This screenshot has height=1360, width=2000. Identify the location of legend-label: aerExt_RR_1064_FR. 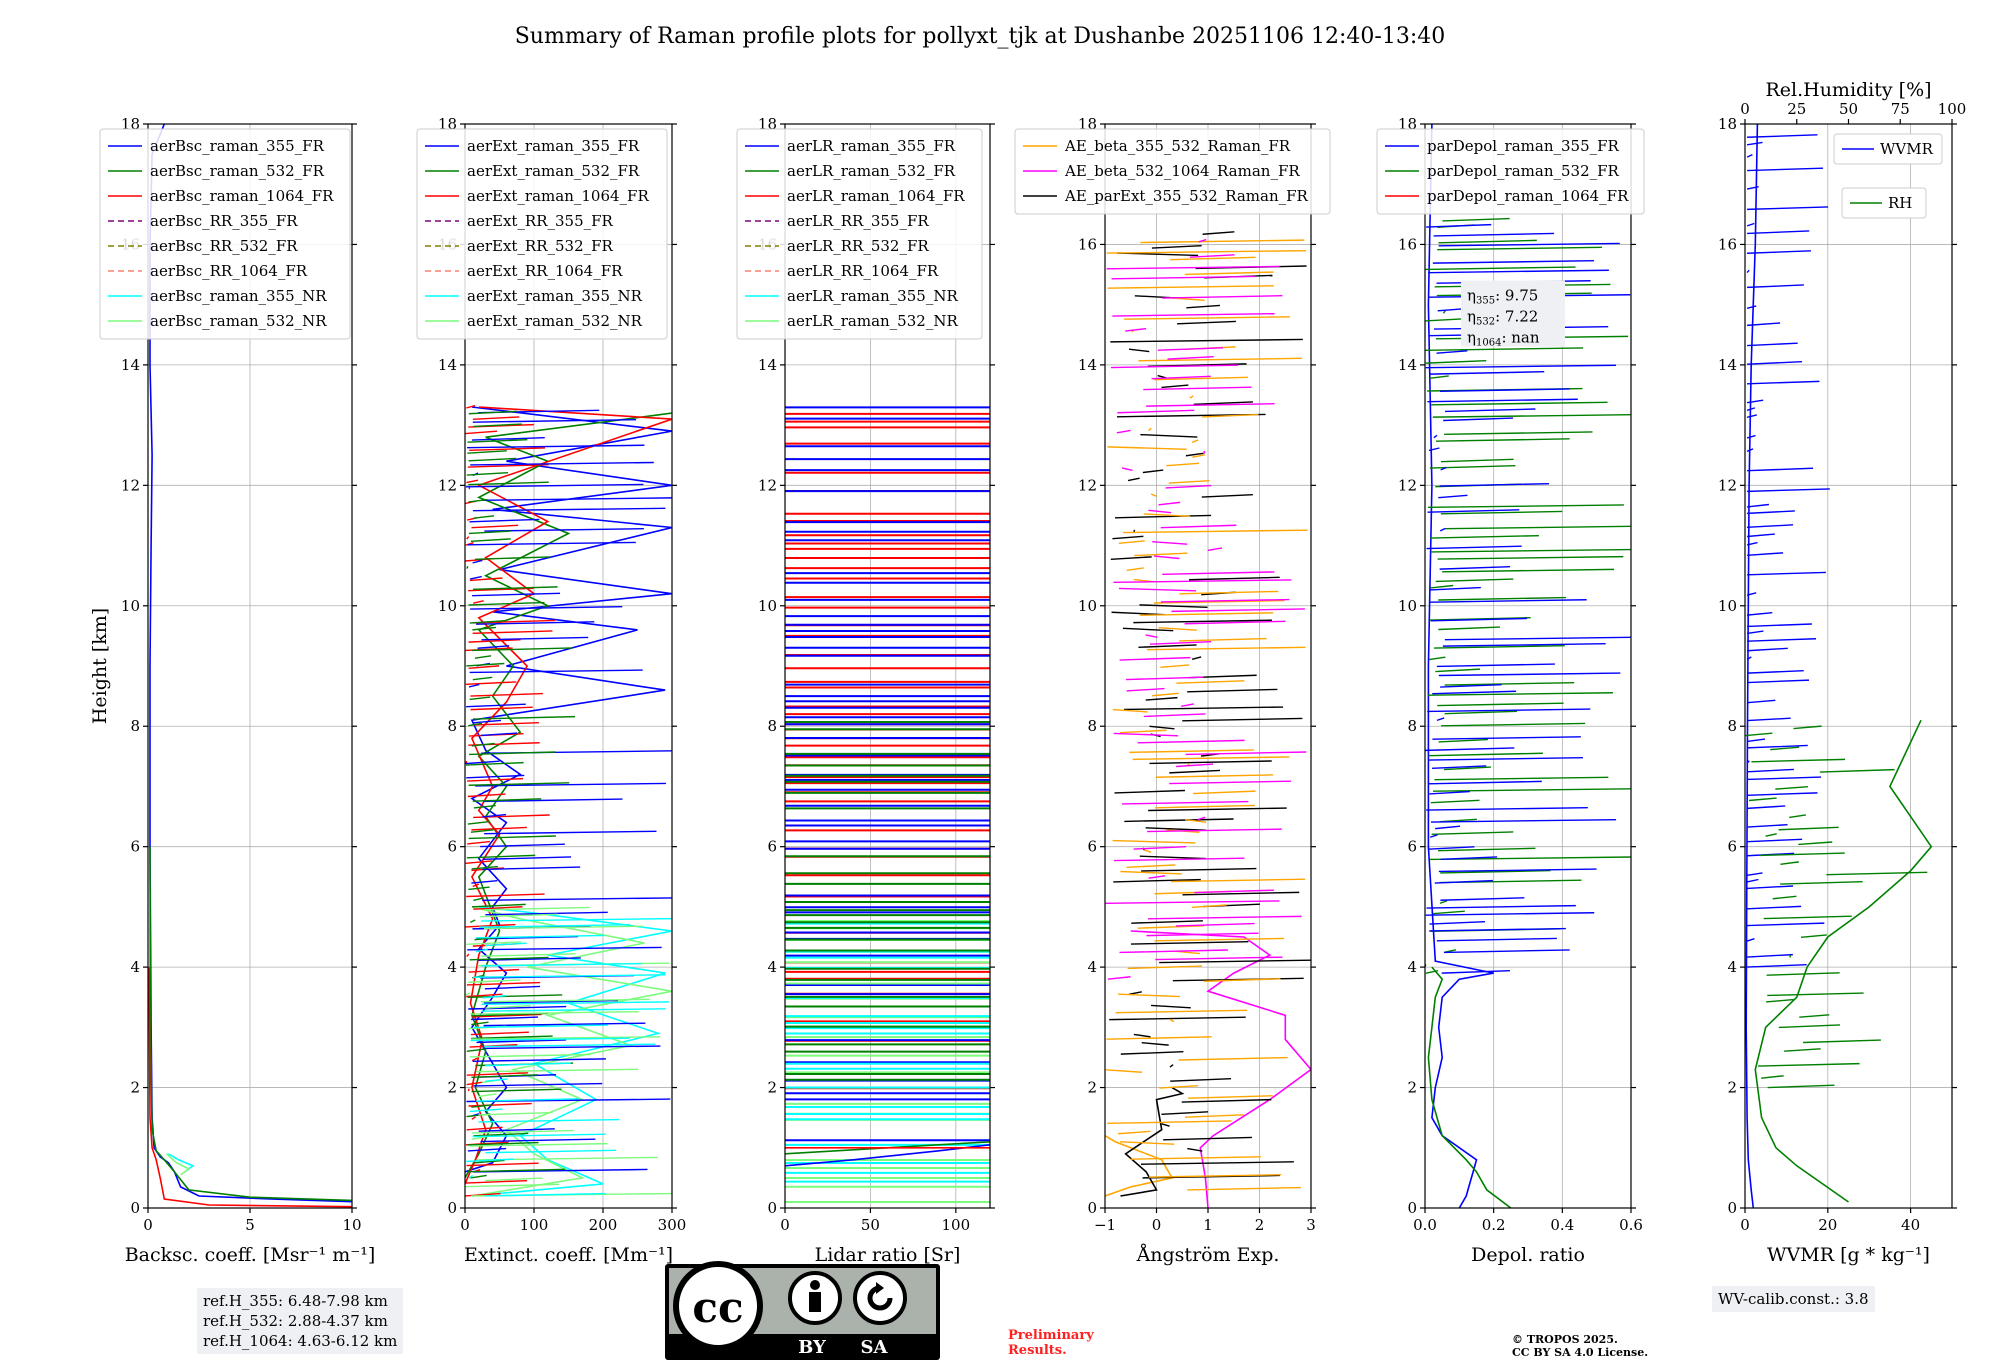
(545, 271).